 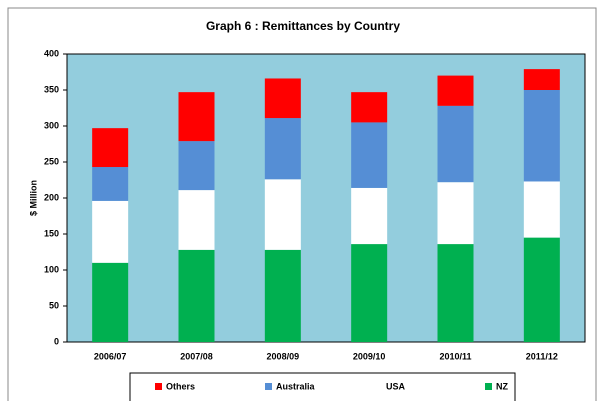 I want to click on x-tick-label: 2011/12, so click(x=542, y=356).